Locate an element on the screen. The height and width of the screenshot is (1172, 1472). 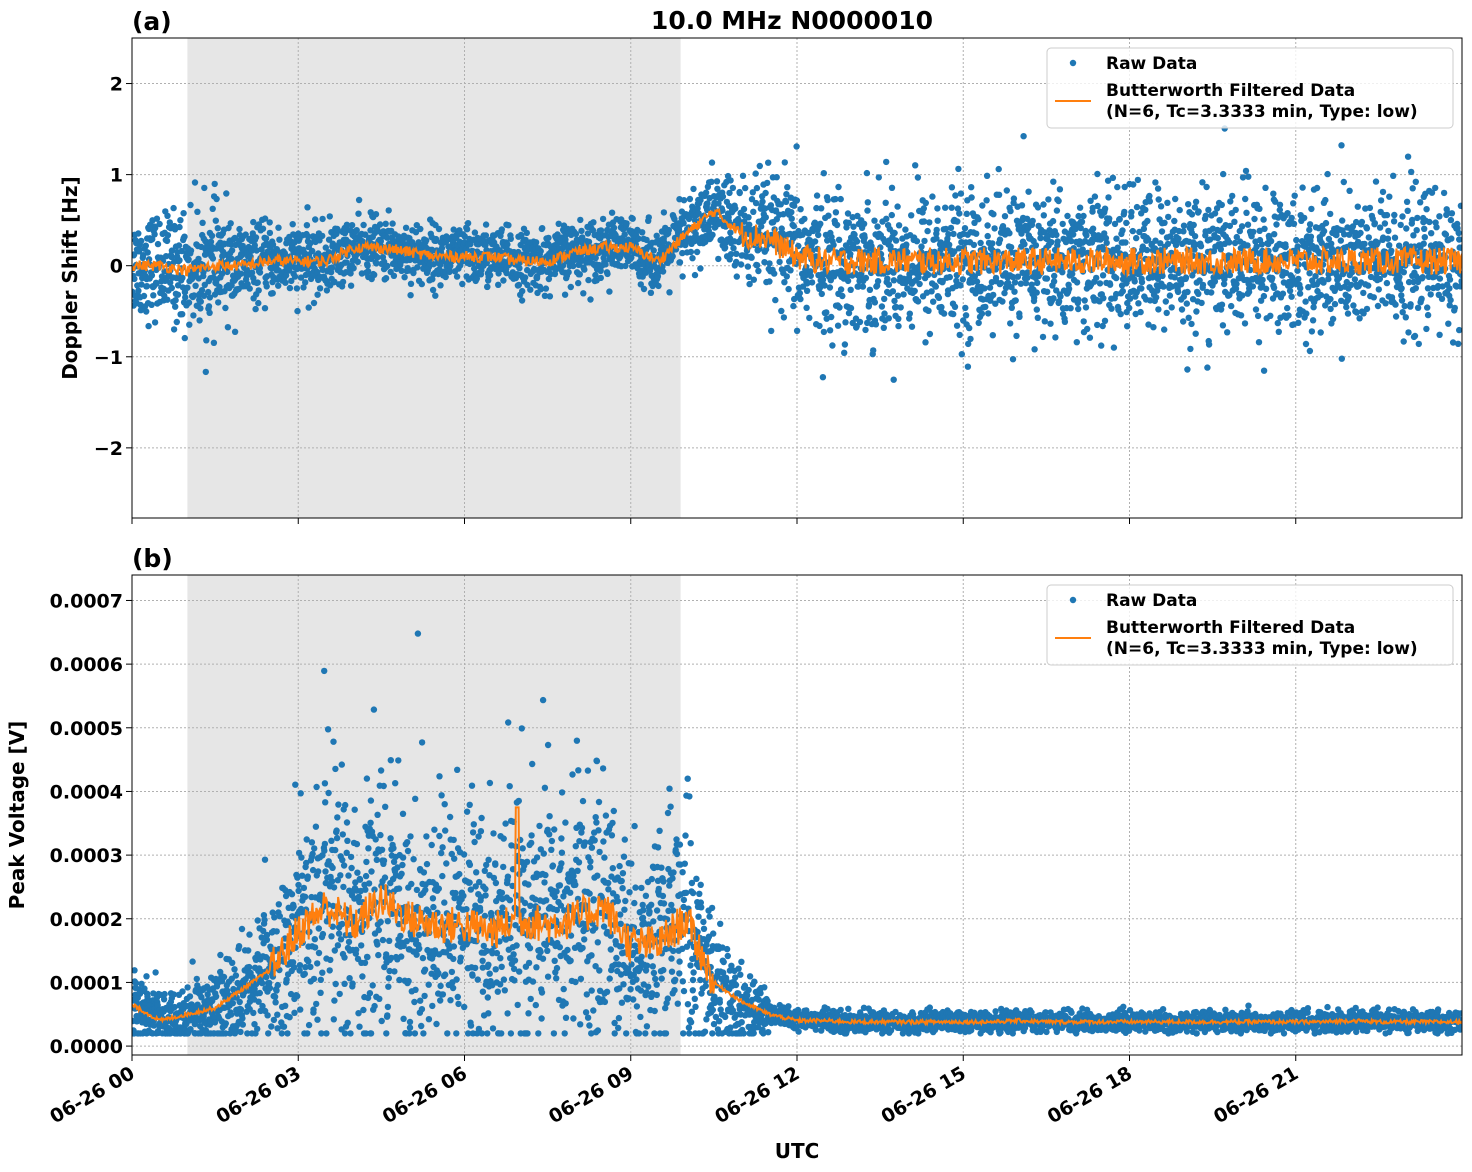
legend-filtered-label: Butterworth Filtered Data is located at coordinates (1230, 91).